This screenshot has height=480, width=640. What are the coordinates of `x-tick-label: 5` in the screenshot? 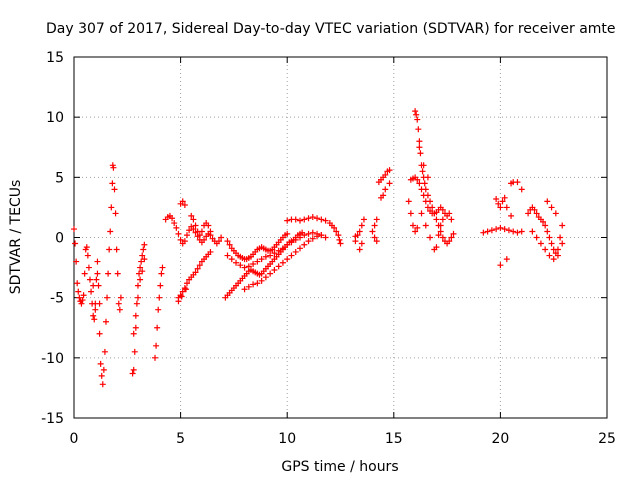 It's located at (180, 439).